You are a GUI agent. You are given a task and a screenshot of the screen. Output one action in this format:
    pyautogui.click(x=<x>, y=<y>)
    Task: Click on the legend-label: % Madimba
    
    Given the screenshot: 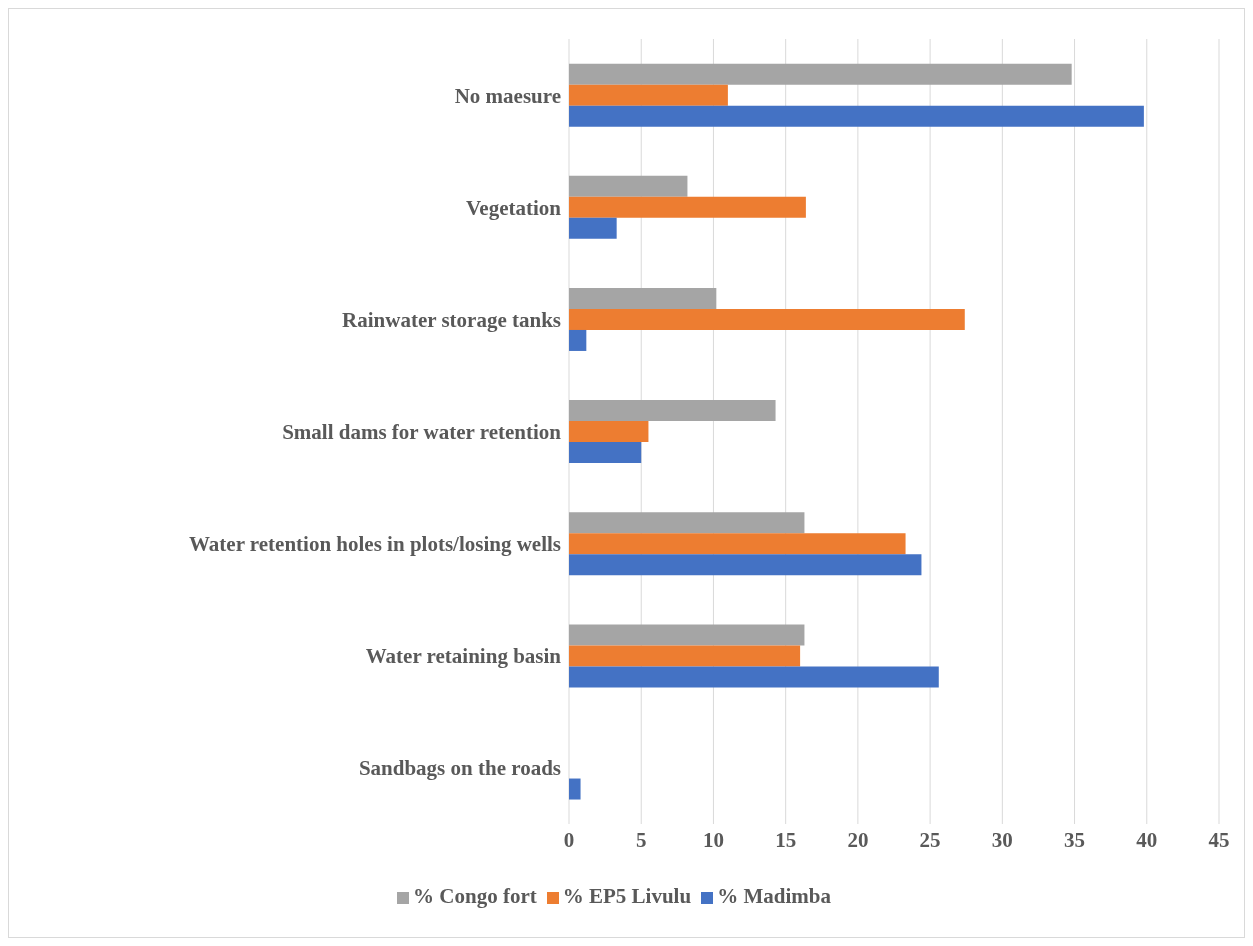 What is the action you would take?
    pyautogui.click(x=774, y=896)
    